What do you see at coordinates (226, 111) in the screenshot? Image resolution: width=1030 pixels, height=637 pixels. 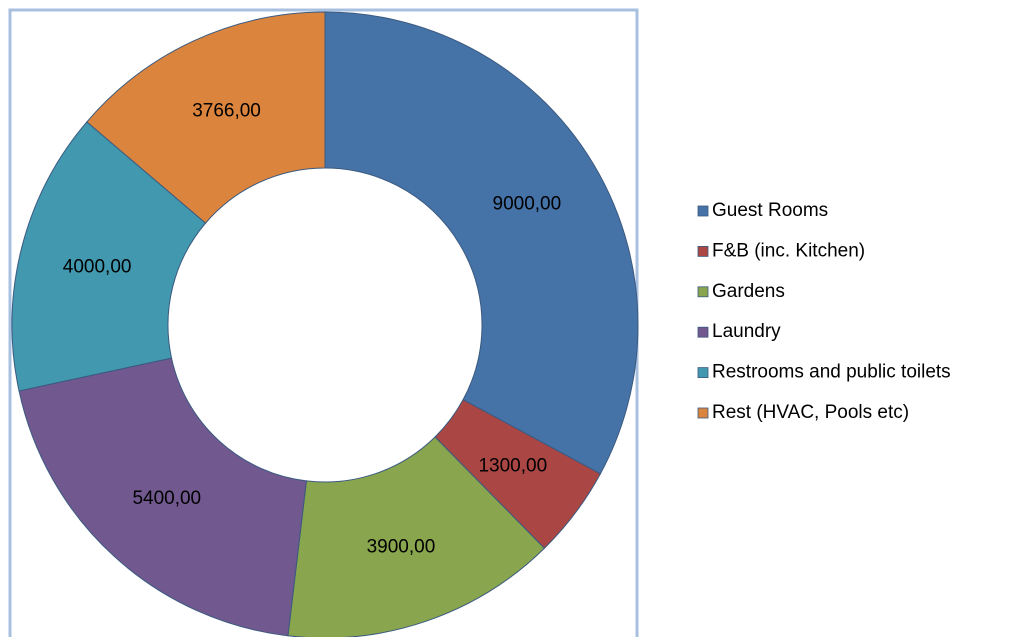 I see `data-label: 3766,00` at bounding box center [226, 111].